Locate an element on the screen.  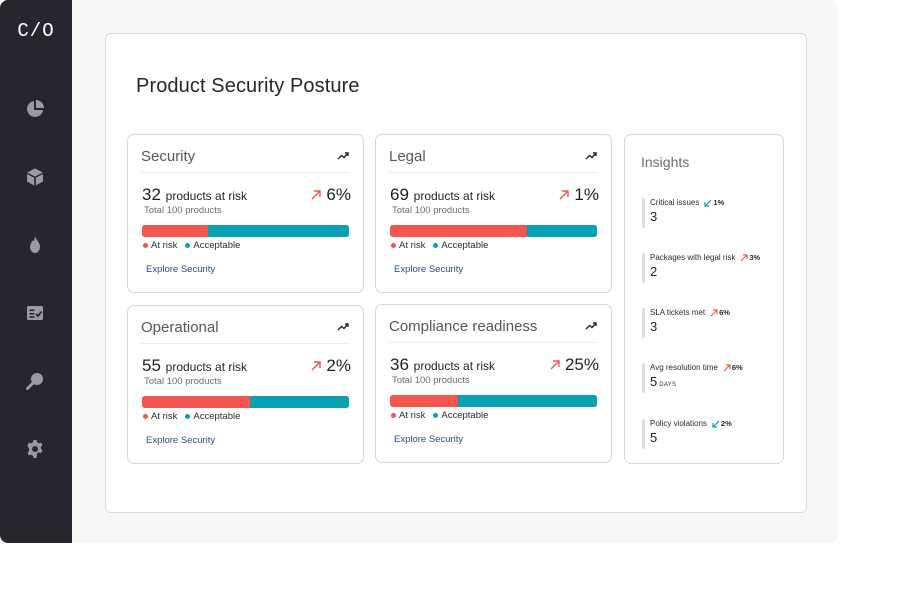
insight-change: 1% is located at coordinates (714, 202).